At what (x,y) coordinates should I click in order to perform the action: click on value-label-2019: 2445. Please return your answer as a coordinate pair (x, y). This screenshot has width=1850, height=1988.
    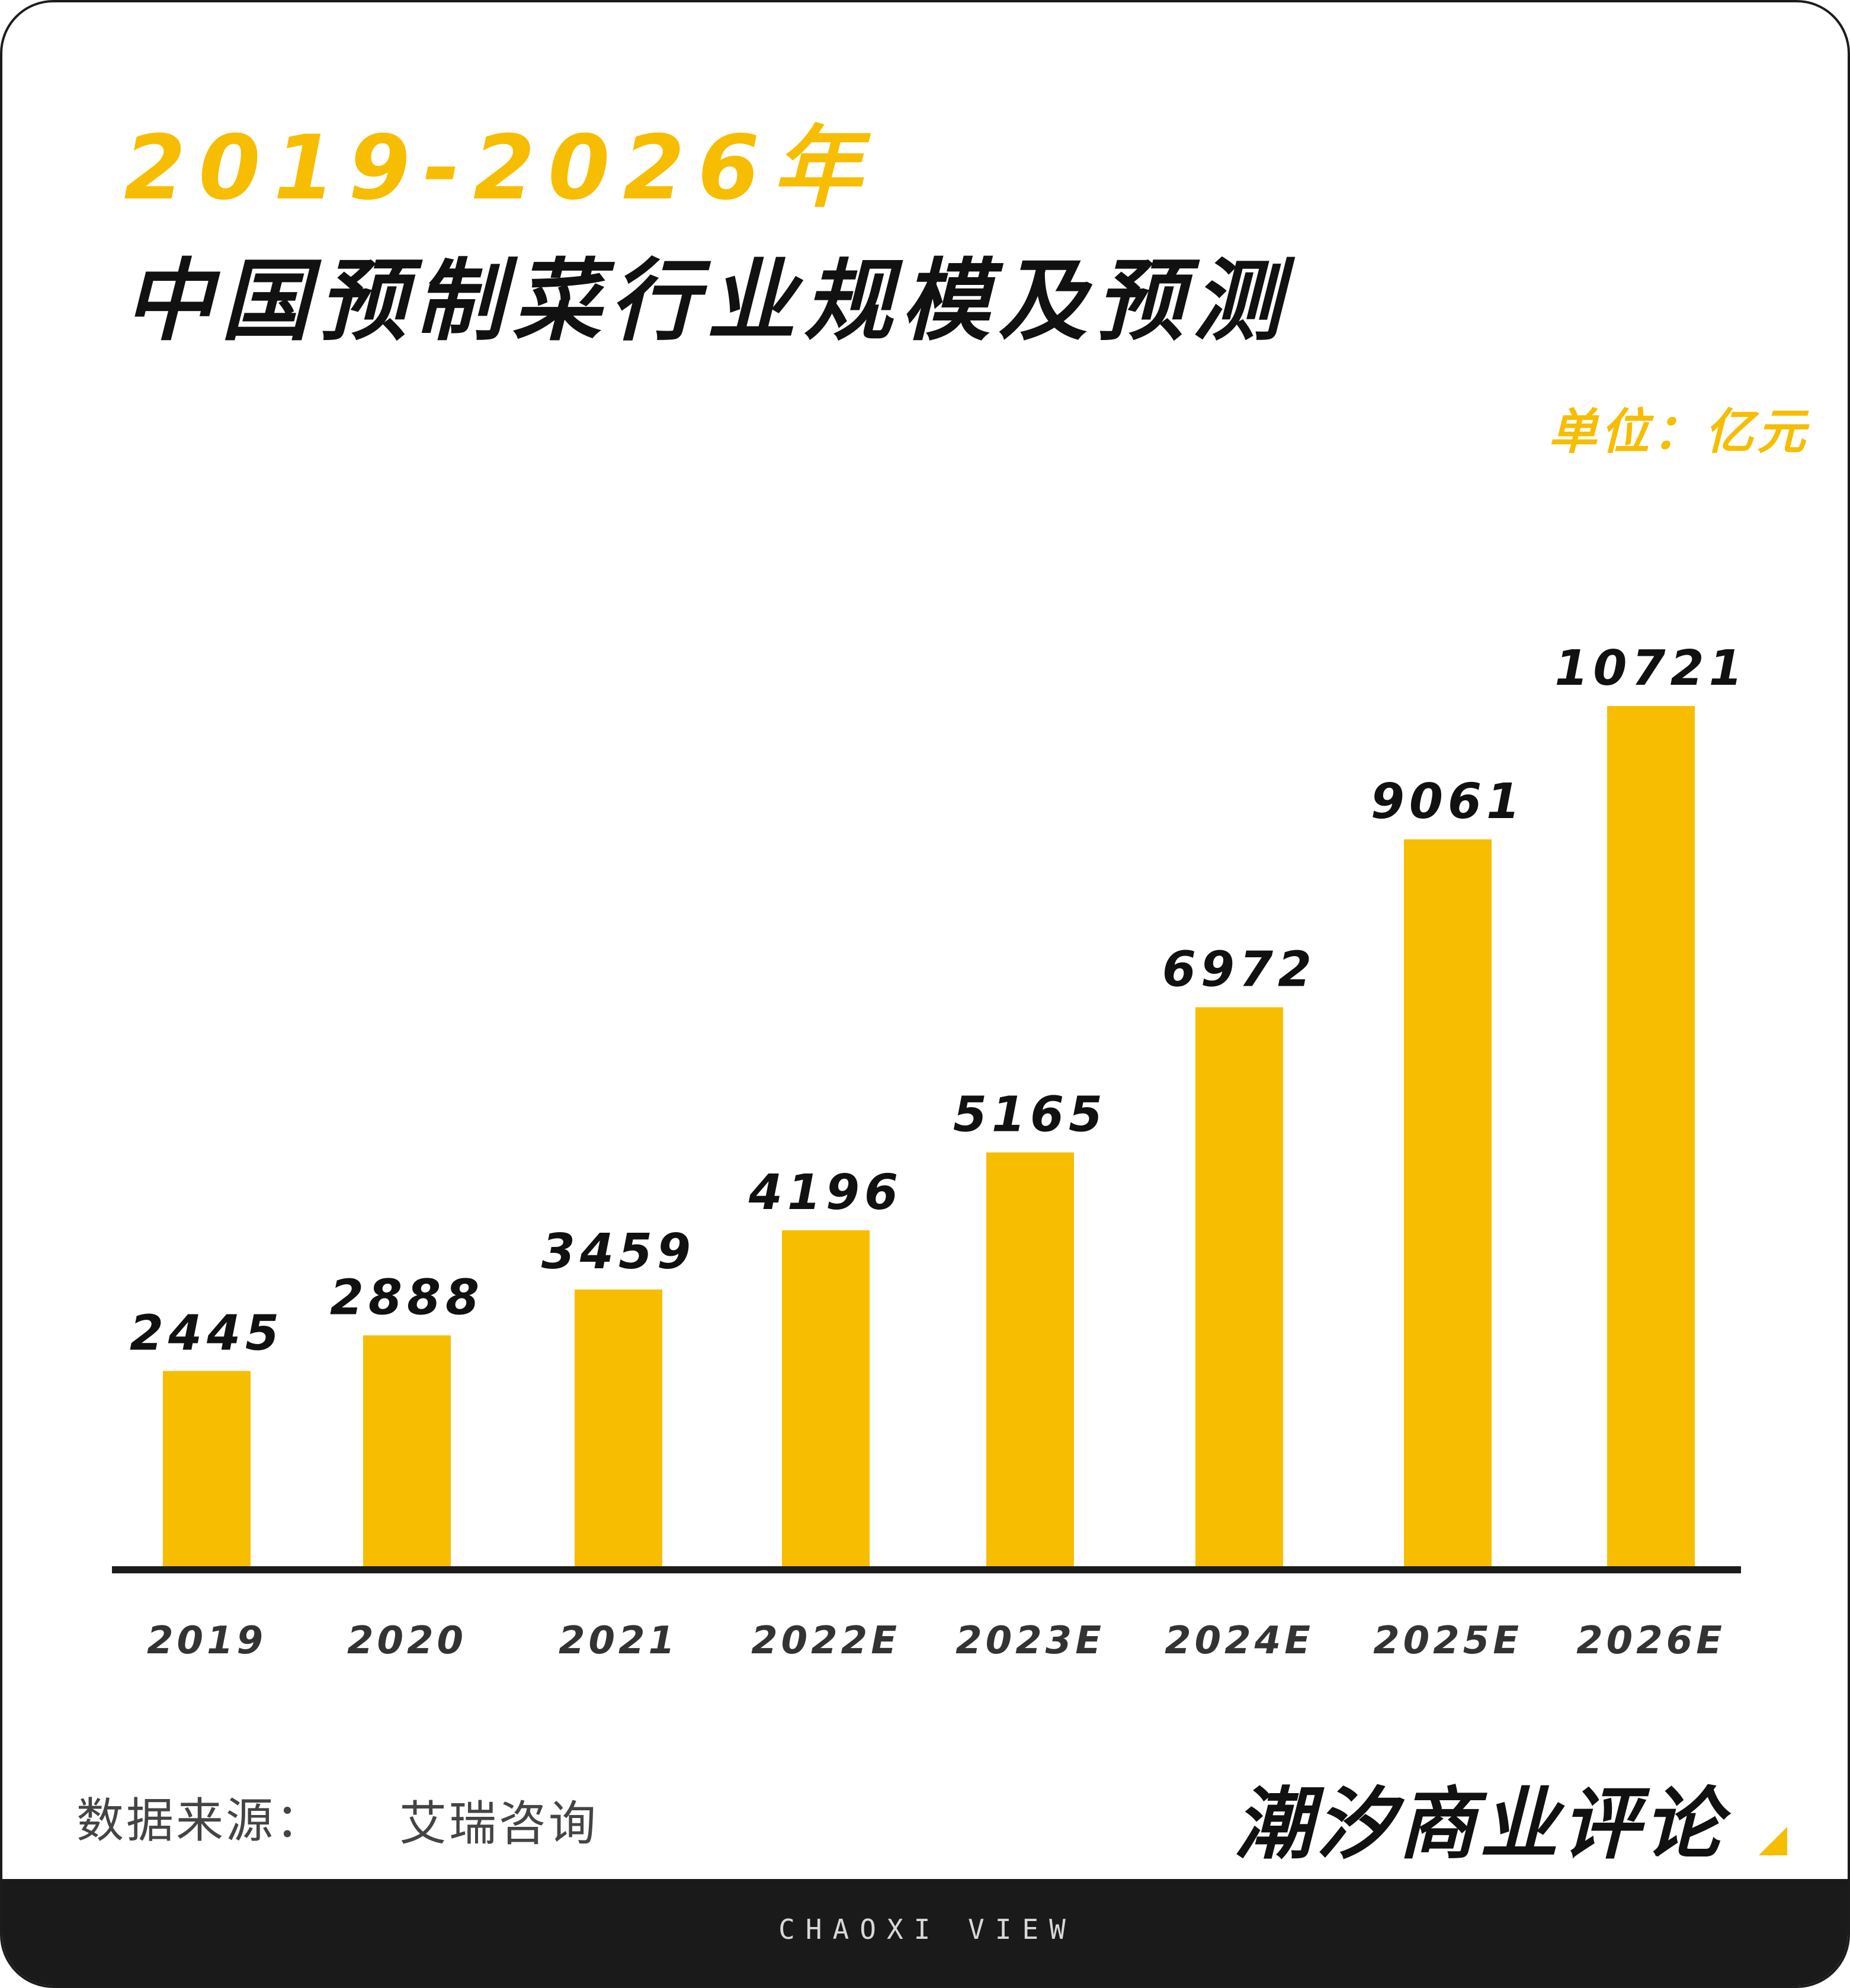
    Looking at the image, I should click on (207, 1333).